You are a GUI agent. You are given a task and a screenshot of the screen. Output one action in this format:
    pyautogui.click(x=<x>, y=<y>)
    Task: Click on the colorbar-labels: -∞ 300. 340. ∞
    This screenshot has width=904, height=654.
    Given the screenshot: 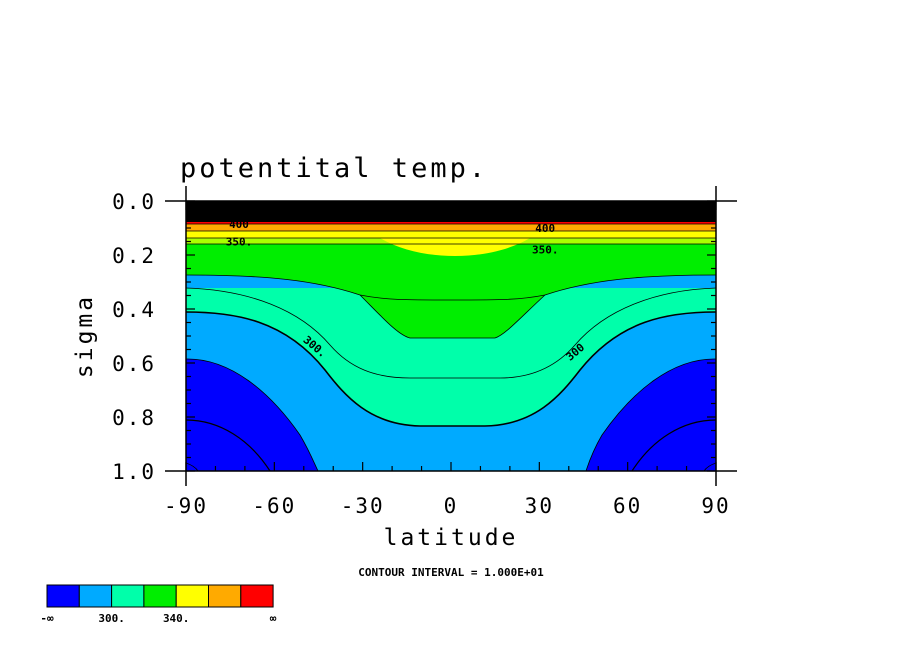 What is the action you would take?
    pyautogui.click(x=158, y=618)
    